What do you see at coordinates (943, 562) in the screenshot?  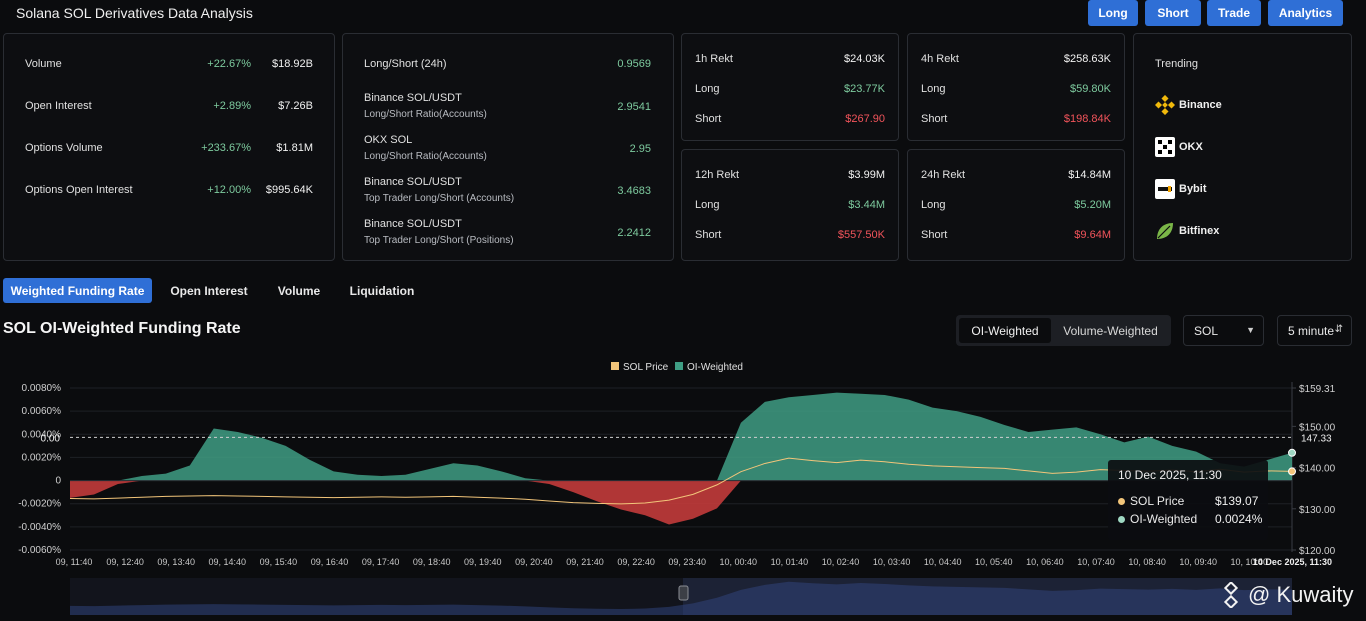 I see `x-tick-label: 10, 04:40` at bounding box center [943, 562].